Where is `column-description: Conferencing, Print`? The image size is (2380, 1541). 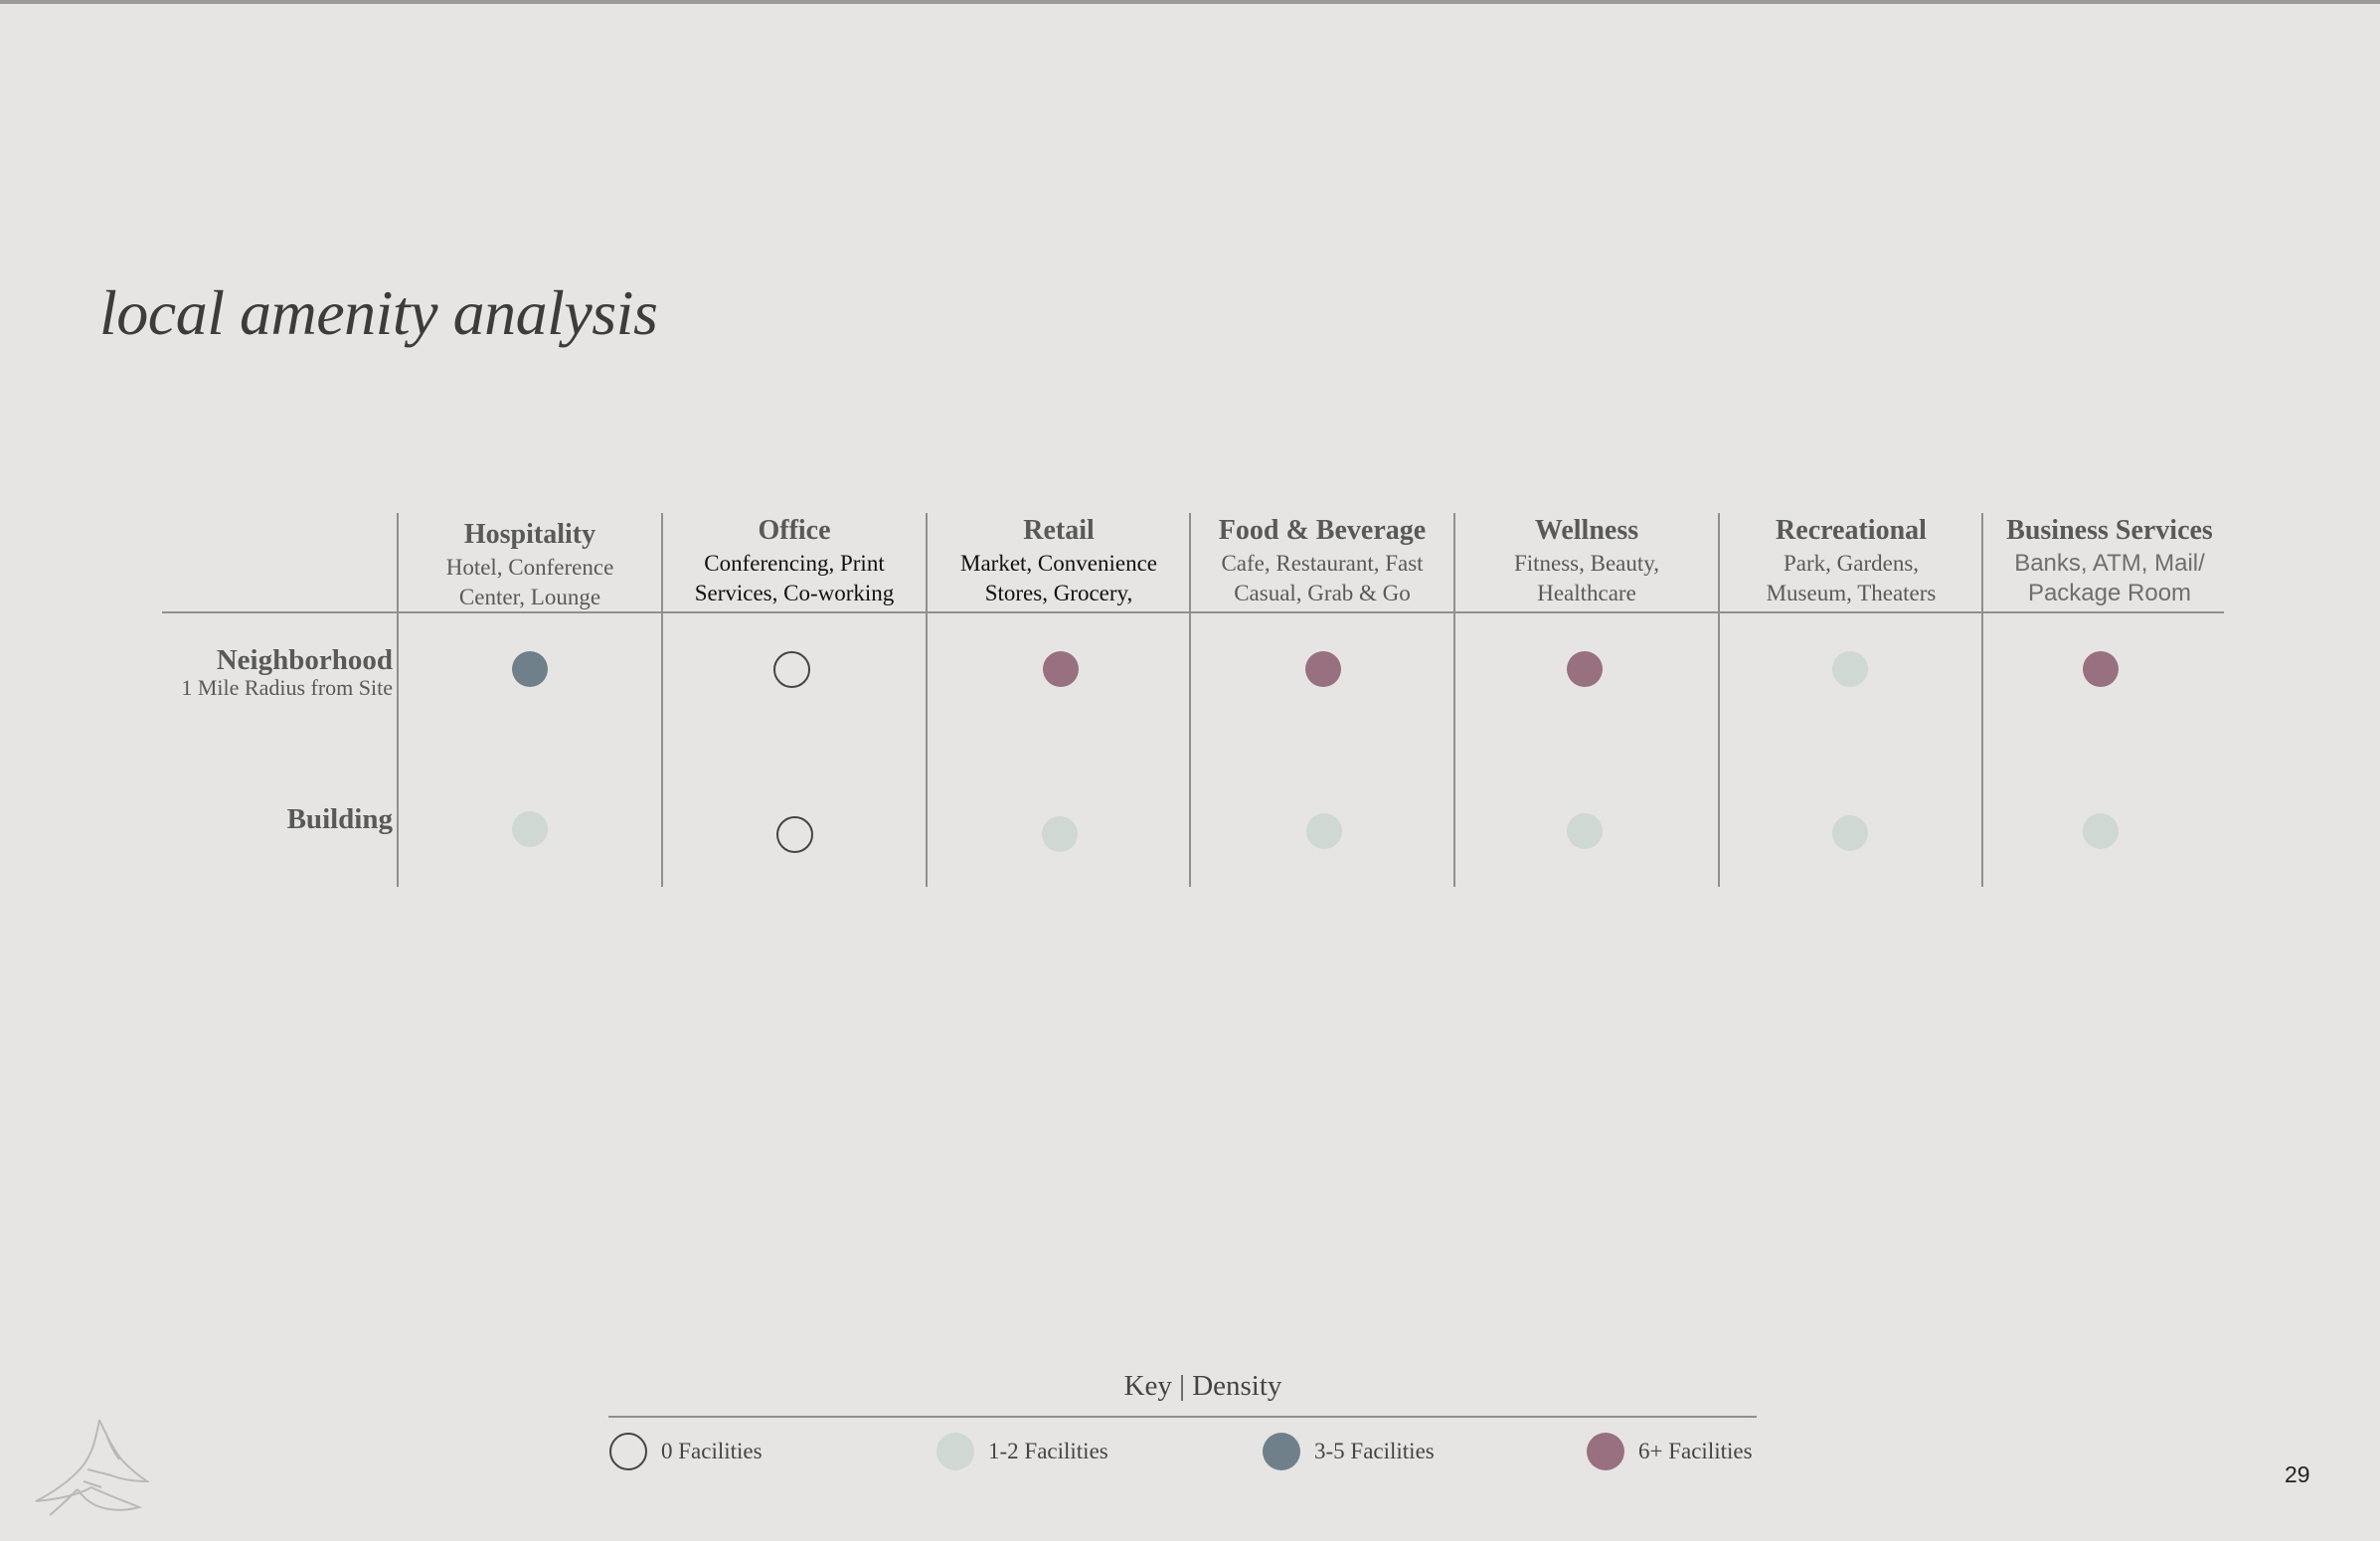 column-description: Conferencing, Print is located at coordinates (794, 563).